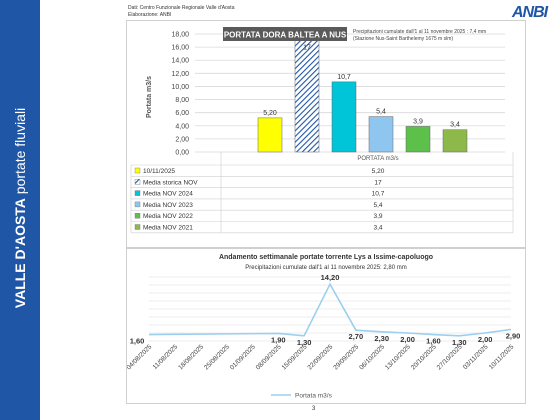 Image resolution: width=560 pixels, height=420 pixels. What do you see at coordinates (378, 182) in the screenshot?
I see `table-value: 17` at bounding box center [378, 182].